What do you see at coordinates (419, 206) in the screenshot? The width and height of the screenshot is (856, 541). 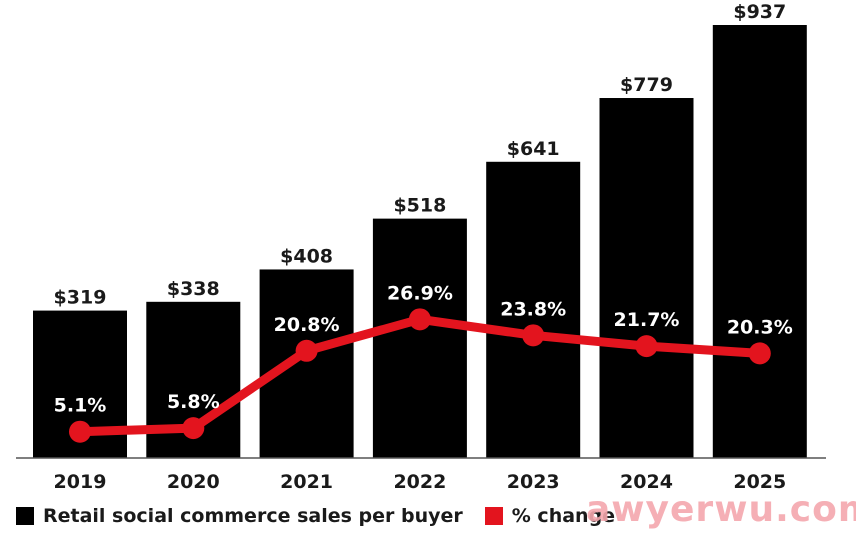 I see `bar-value-label-2022: $518` at bounding box center [419, 206].